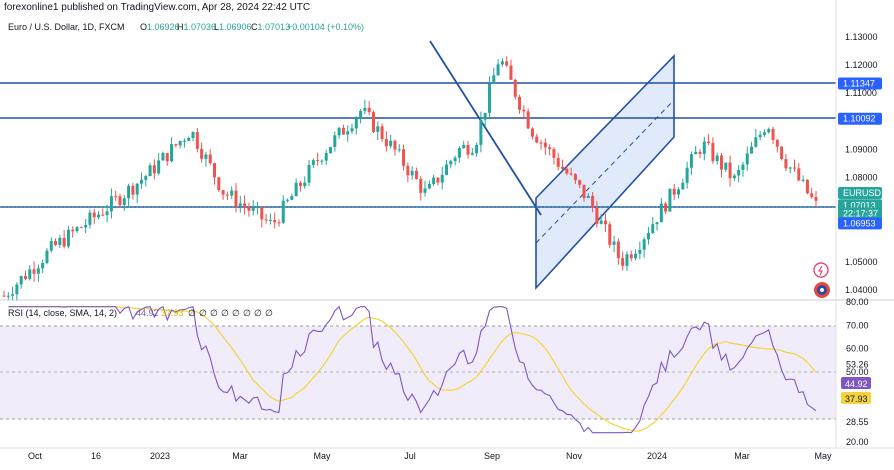 The width and height of the screenshot is (894, 470). What do you see at coordinates (574, 456) in the screenshot?
I see `time-label: Nov` at bounding box center [574, 456].